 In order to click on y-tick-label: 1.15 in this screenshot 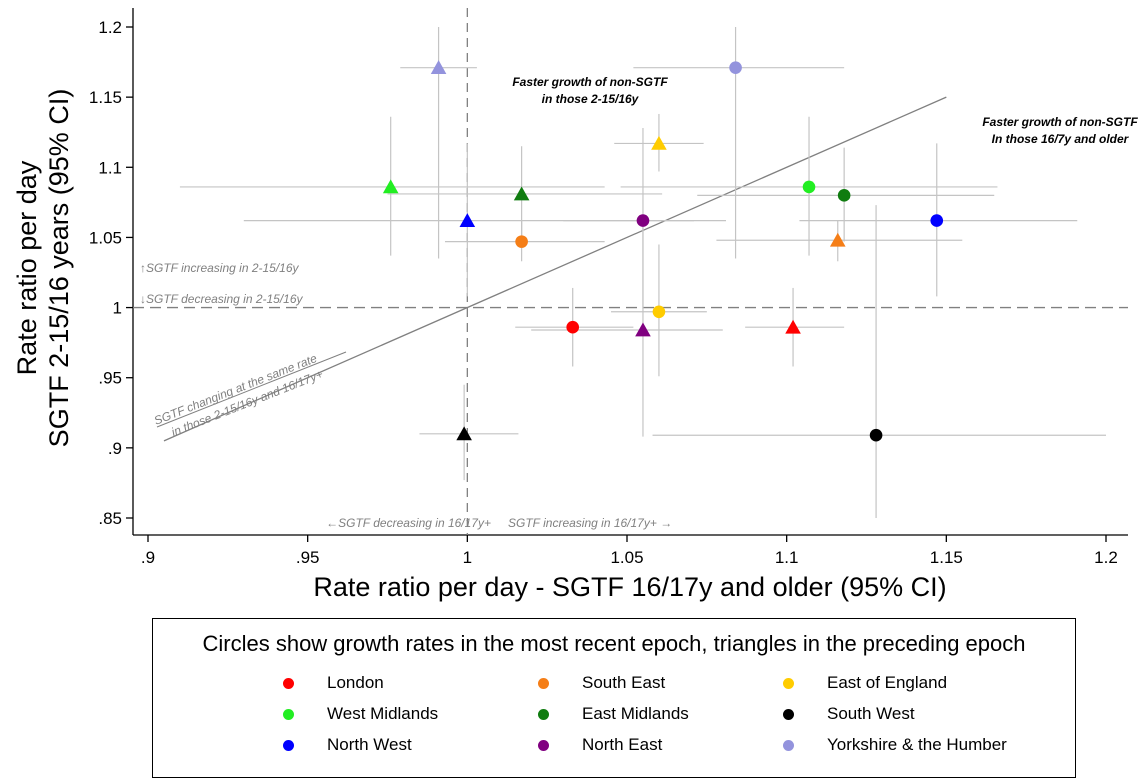, I will do `click(105, 97)`.